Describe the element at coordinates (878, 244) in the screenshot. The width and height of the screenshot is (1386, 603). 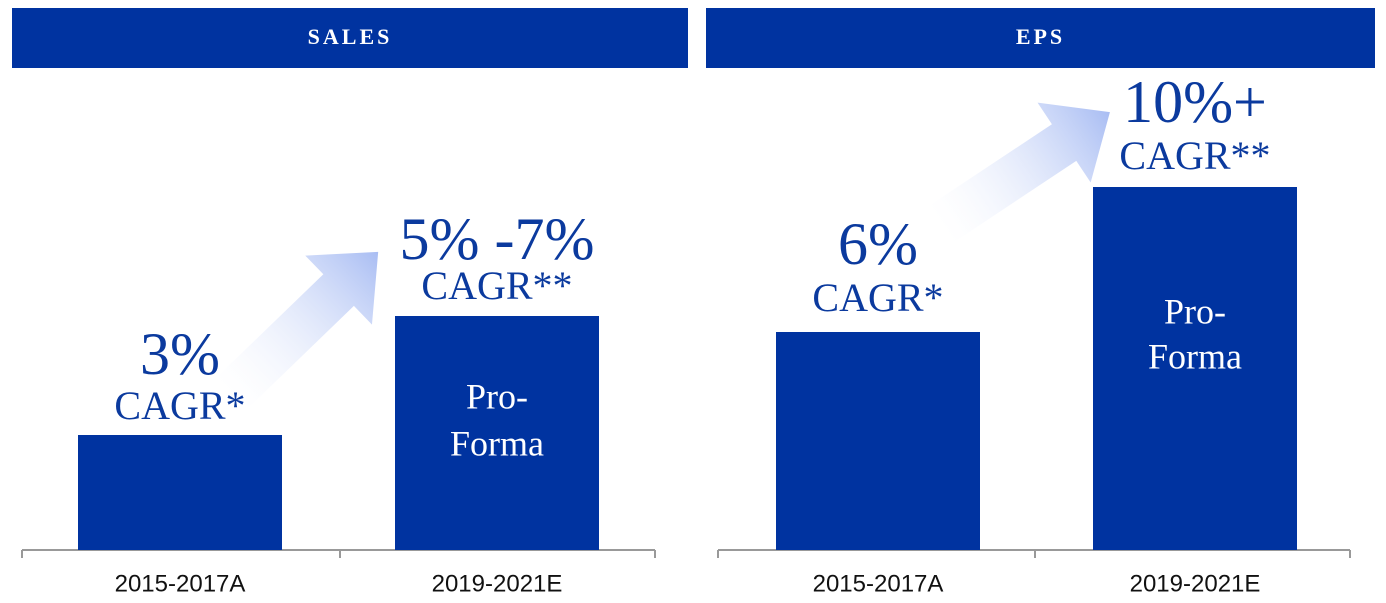
I see `growth-value: 6%` at that location.